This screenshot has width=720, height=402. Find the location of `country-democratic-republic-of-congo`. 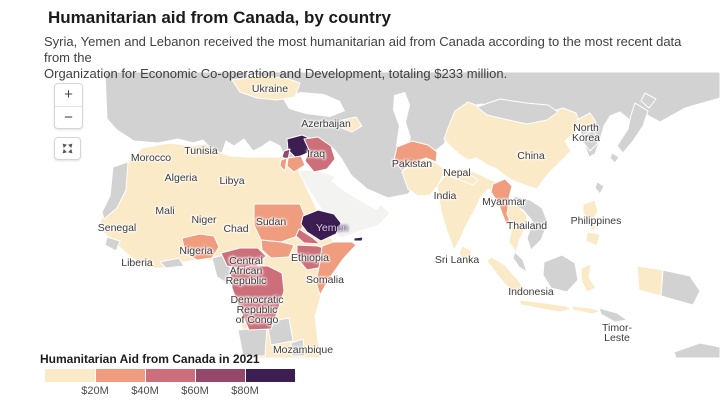

country-democratic-republic-of-congo is located at coordinates (257, 298).